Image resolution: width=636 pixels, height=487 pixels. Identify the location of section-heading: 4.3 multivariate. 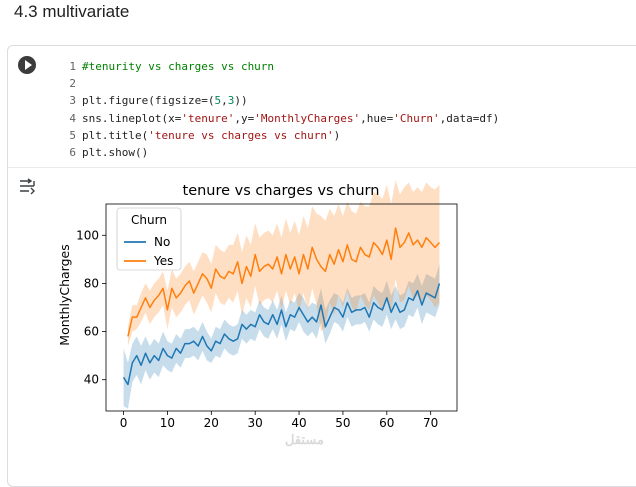
(72, 11).